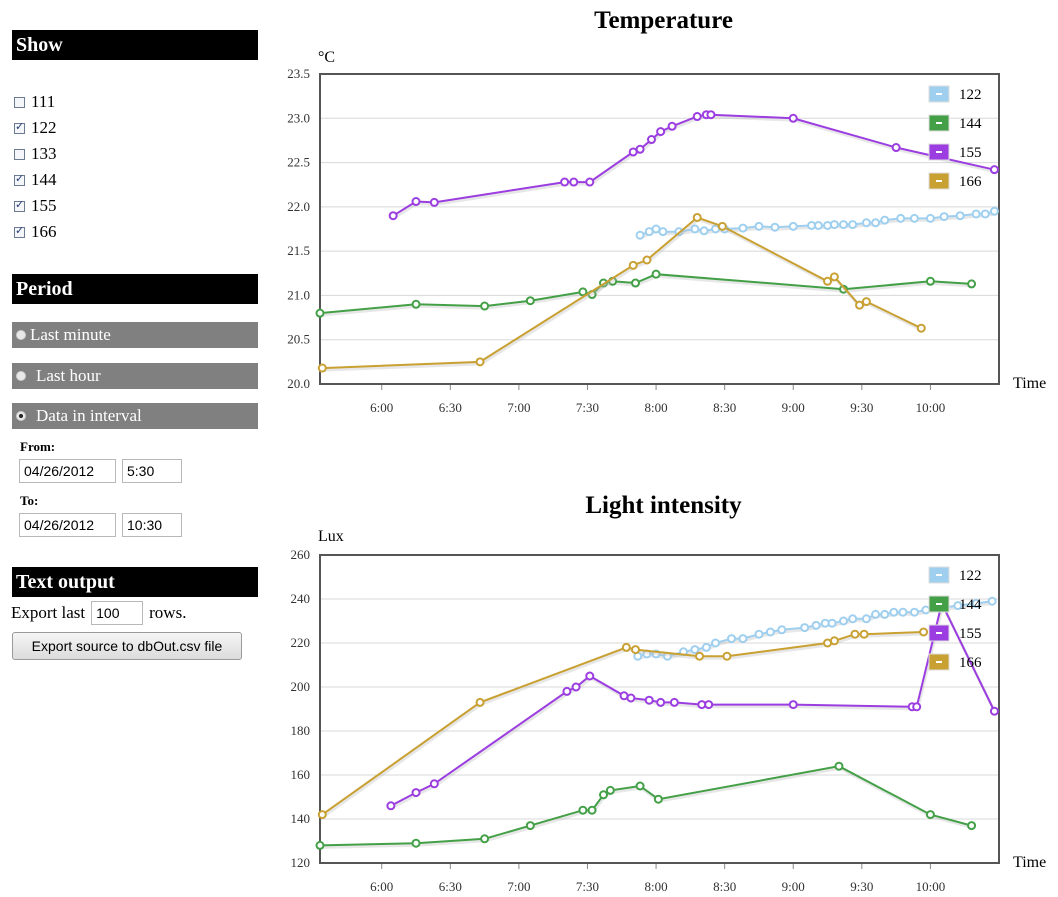 This screenshot has height=897, width=1058. What do you see at coordinates (44, 179) in the screenshot?
I see `checkbox-label: 144` at bounding box center [44, 179].